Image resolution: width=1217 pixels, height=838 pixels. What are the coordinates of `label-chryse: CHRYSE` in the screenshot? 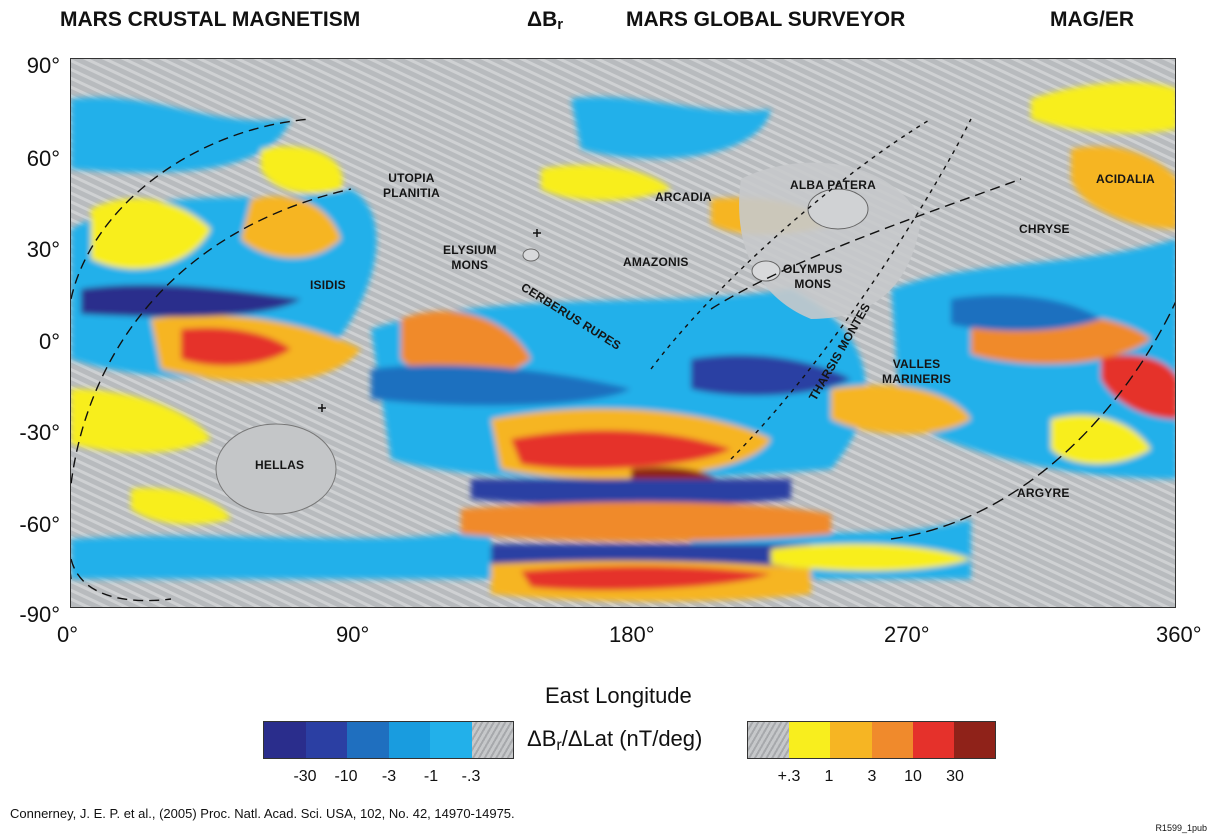 It's located at (1044, 229).